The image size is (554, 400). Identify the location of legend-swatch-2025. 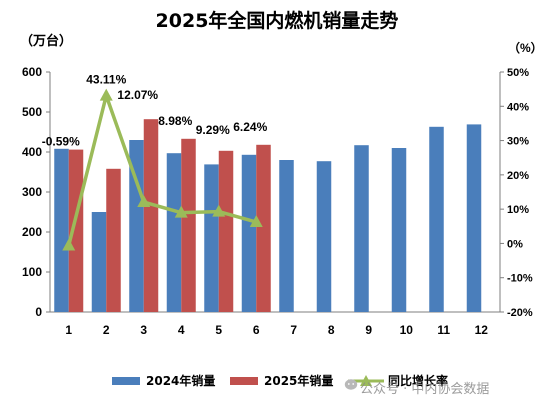
(244, 380).